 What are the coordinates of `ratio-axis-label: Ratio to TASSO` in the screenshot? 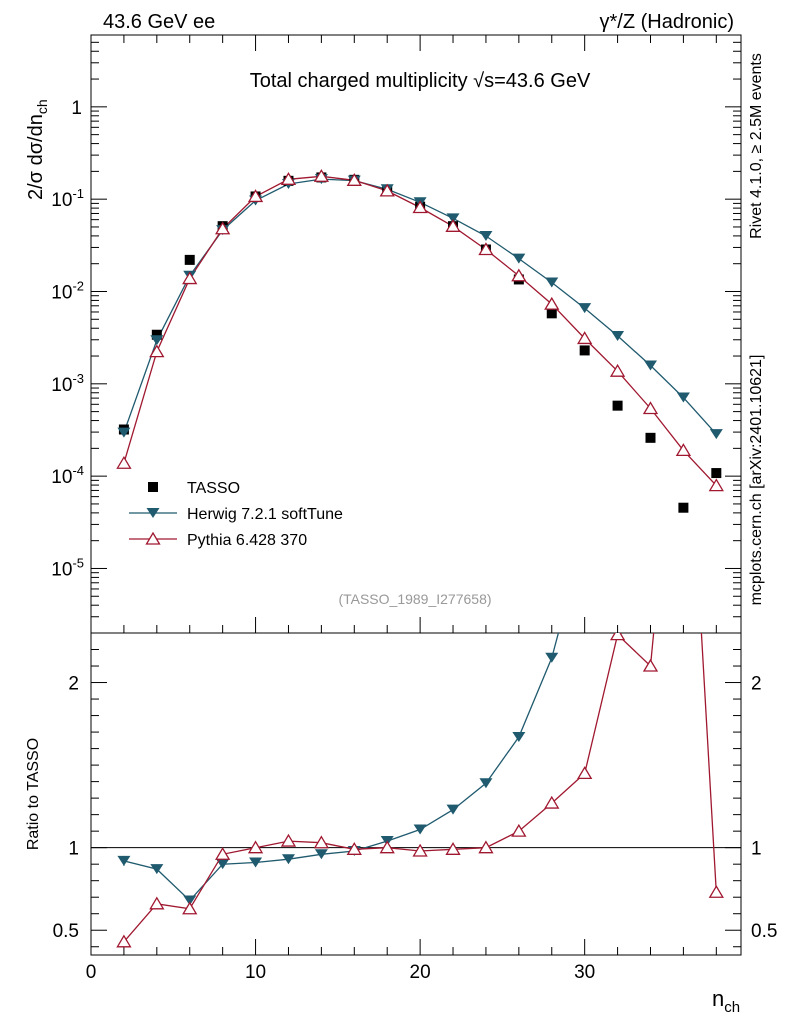 It's located at (33, 794).